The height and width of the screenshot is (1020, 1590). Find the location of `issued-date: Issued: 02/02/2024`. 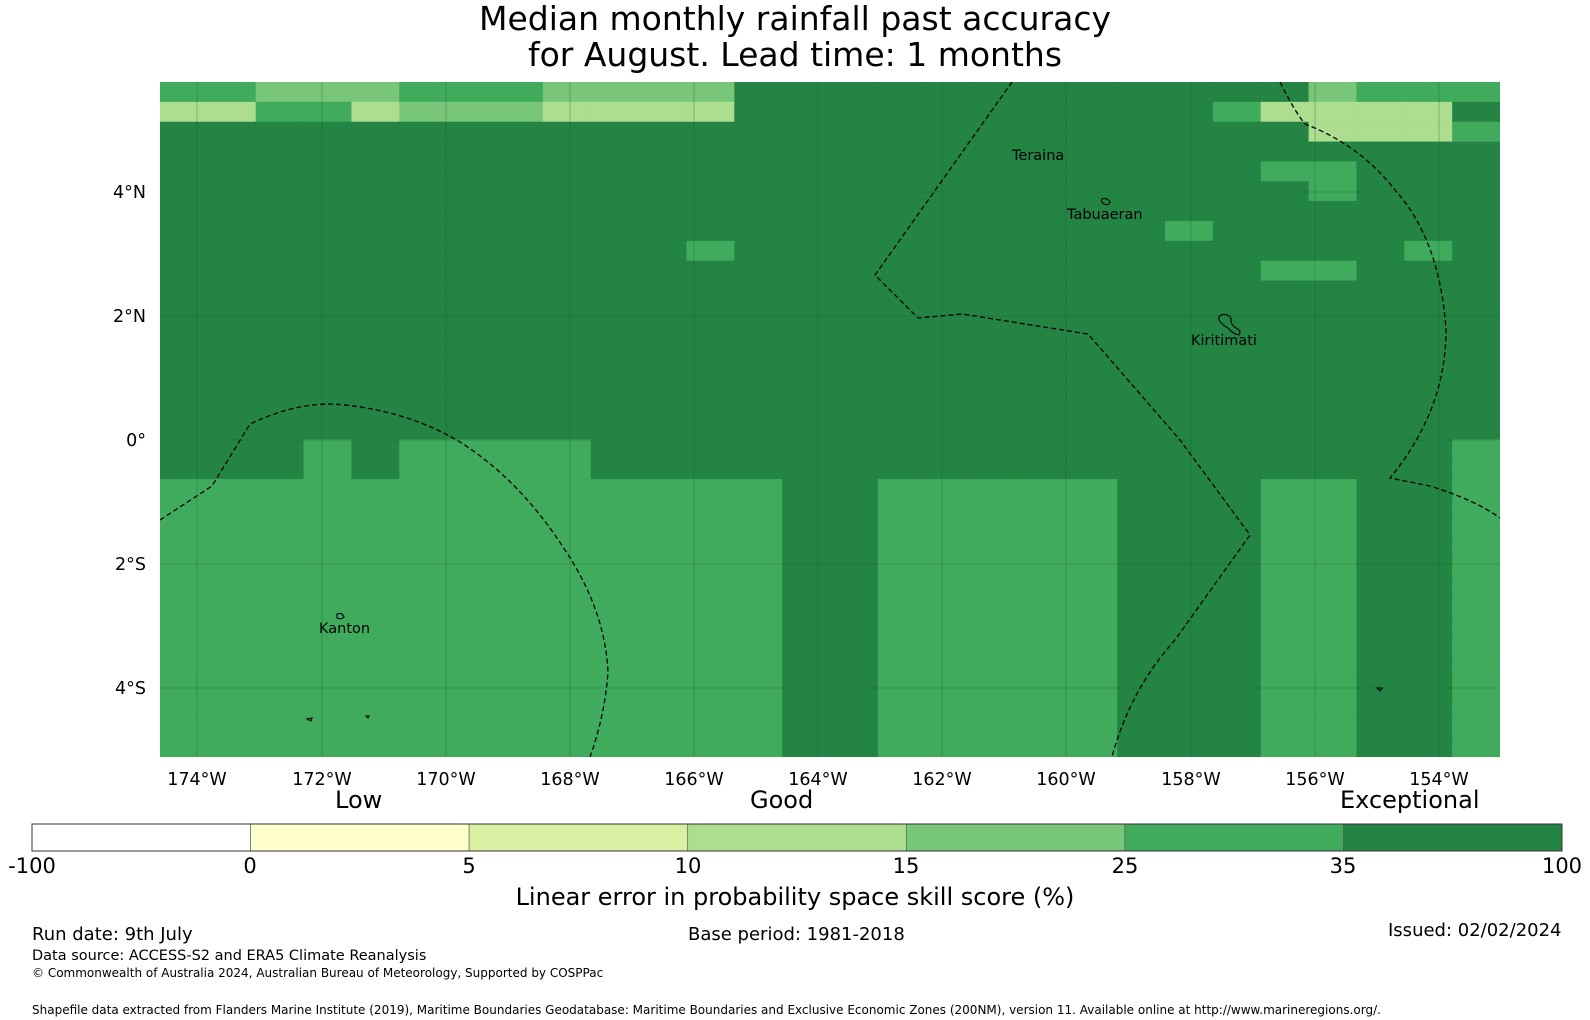

issued-date: Issued: 02/02/2024 is located at coordinates (1475, 930).